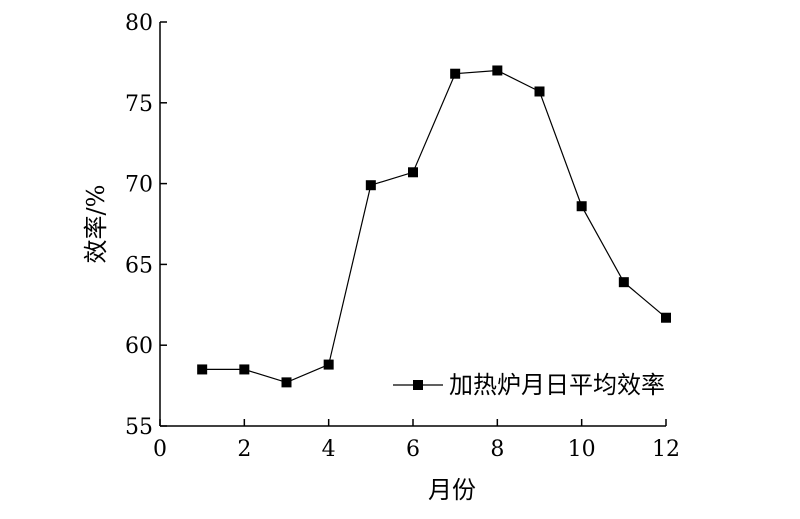 Image resolution: width=800 pixels, height=519 pixels. Describe the element at coordinates (146, 225) in the screenshot. I see `y-ticks: 55 60 65 70 75 80` at that location.